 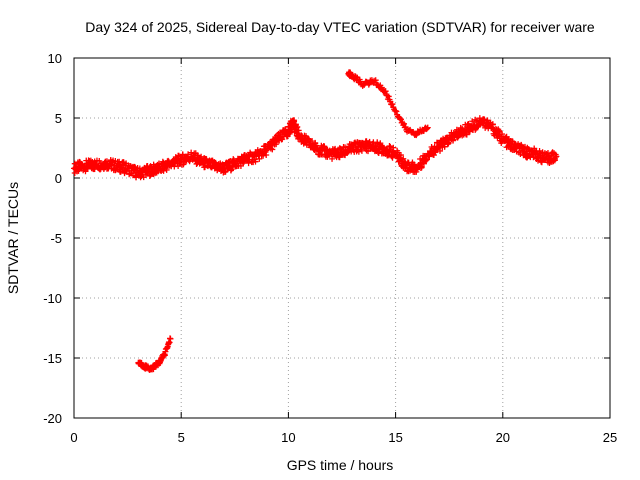 I want to click on y-tick-label: -20, so click(x=52, y=418).